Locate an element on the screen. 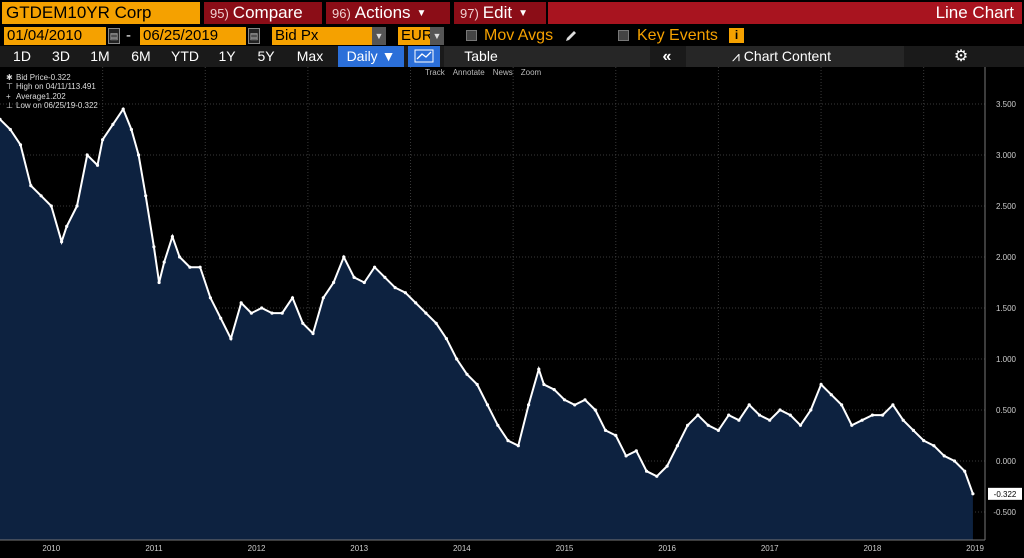 Image resolution: width=1024 pixels, height=558 pixels. range-button-1d: 1D is located at coordinates (22, 56).